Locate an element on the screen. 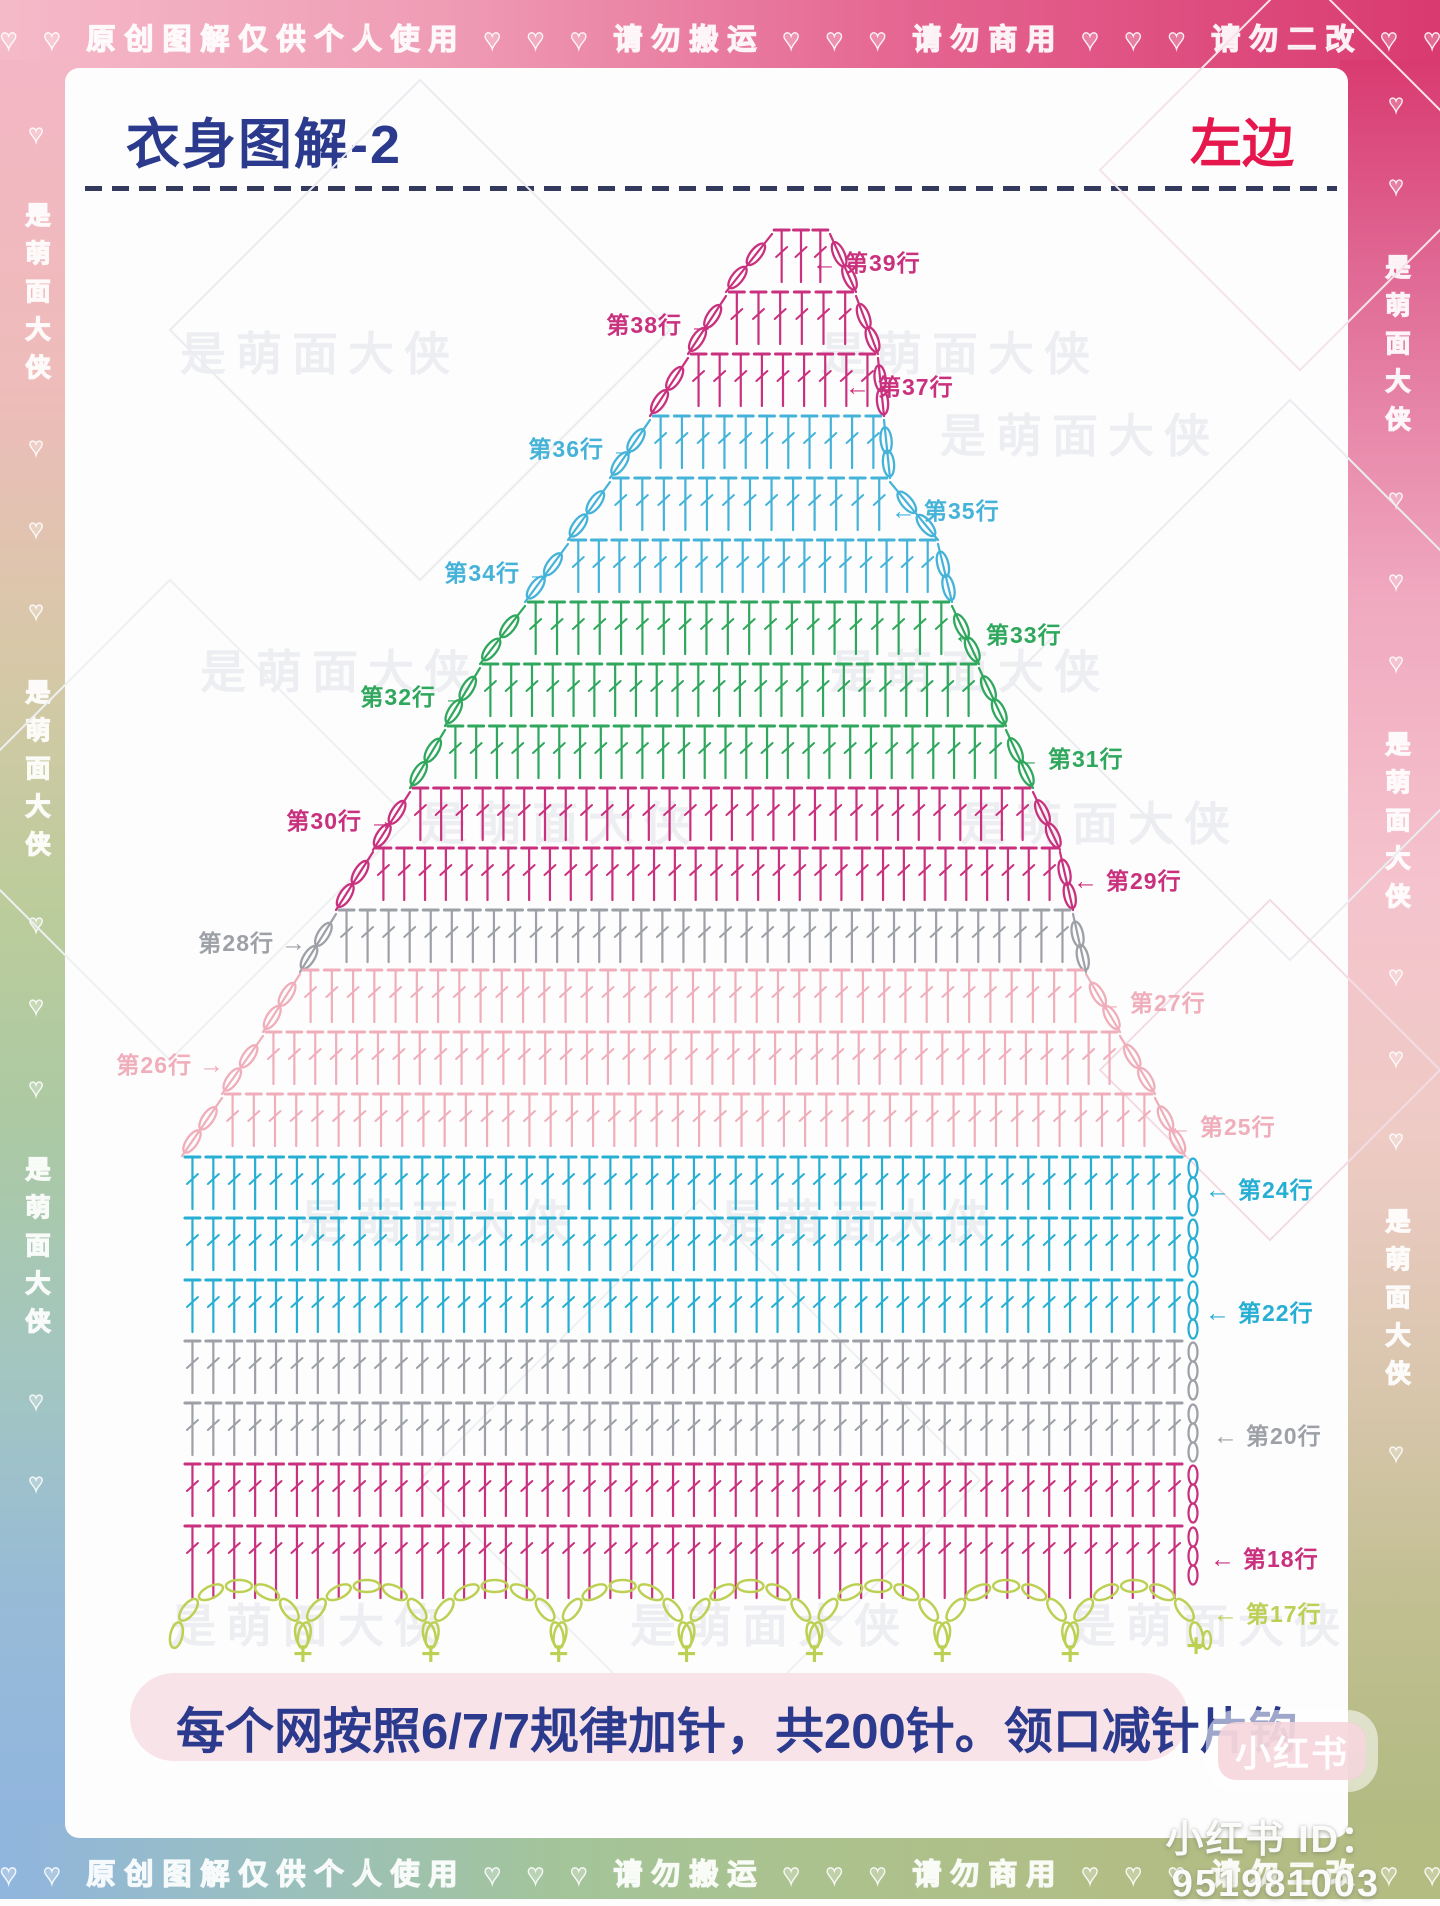 Image resolution: width=1440 pixels, height=1906 pixels. title-divider is located at coordinates (711, 188).